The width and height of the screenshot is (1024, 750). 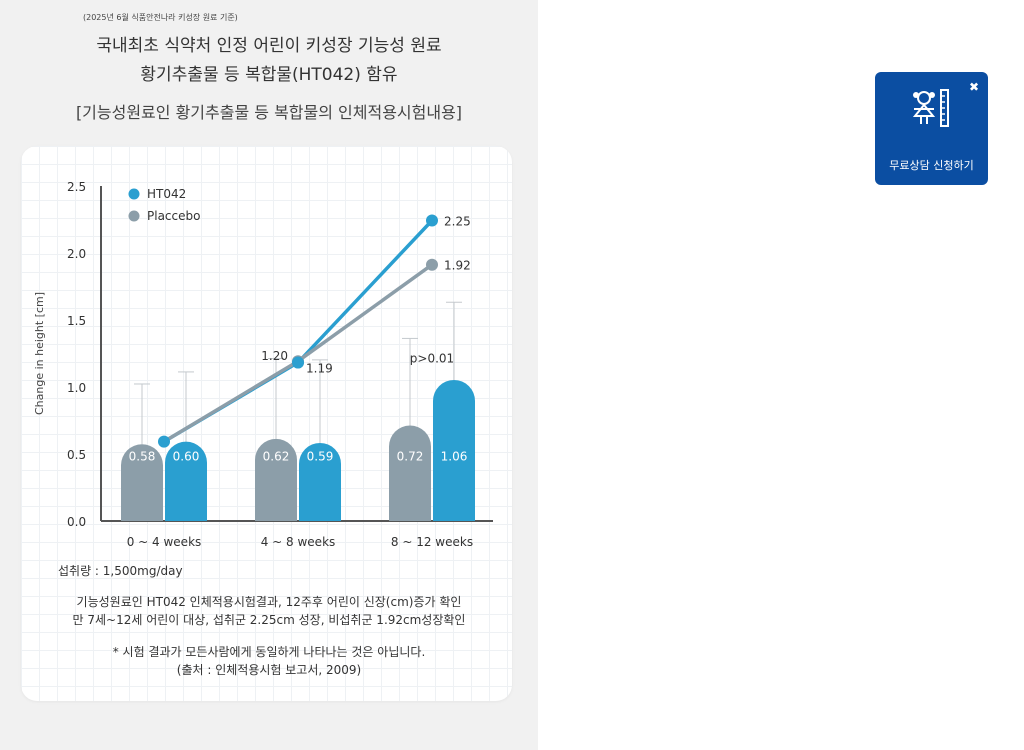 I want to click on subheadline: [기능성원료인 황기추출물 등 복합물의 인체적용시험내용], so click(x=269, y=112).